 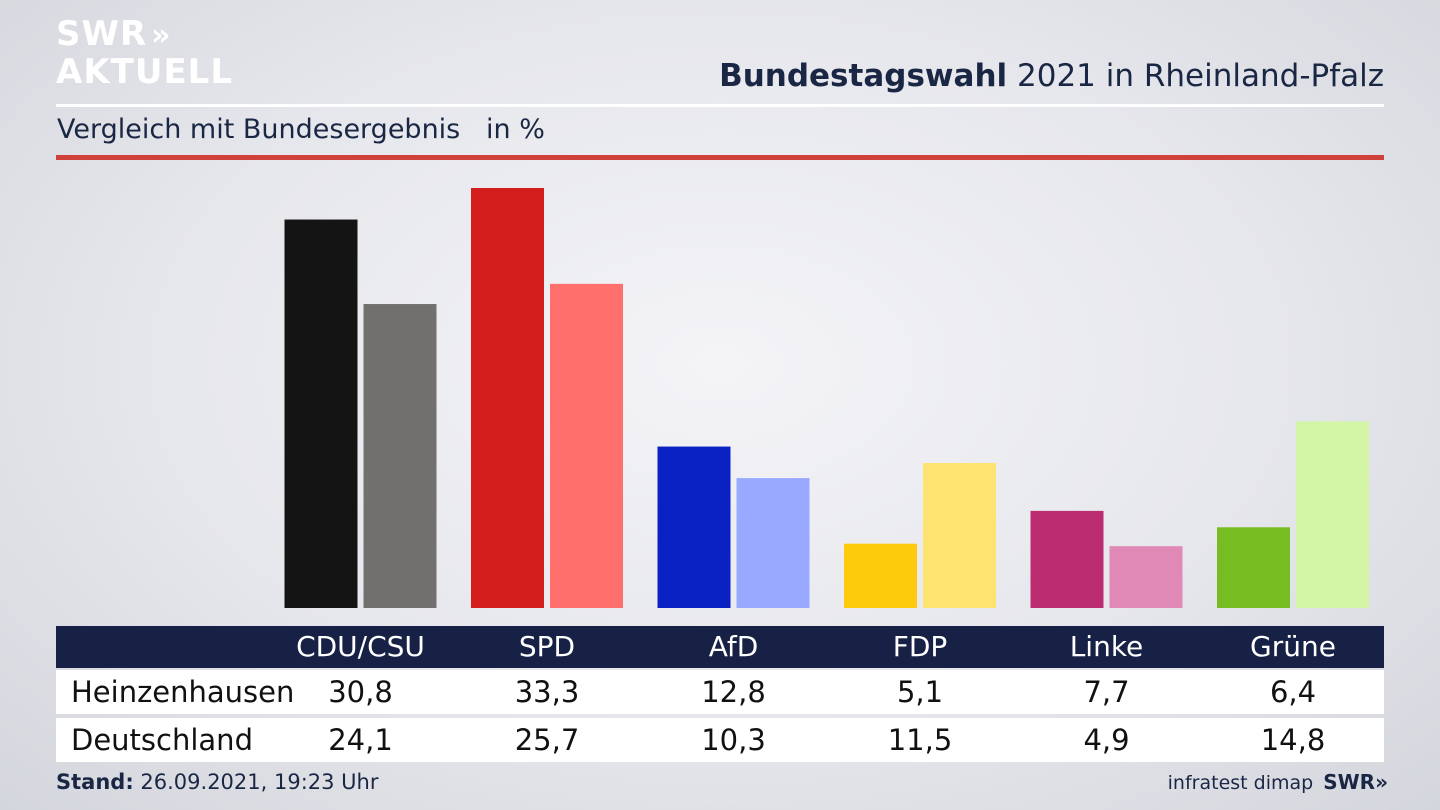 I want to click on page-title: Bundestagswahl 2021 in Rheinland-Pfalz, so click(x=1051, y=76).